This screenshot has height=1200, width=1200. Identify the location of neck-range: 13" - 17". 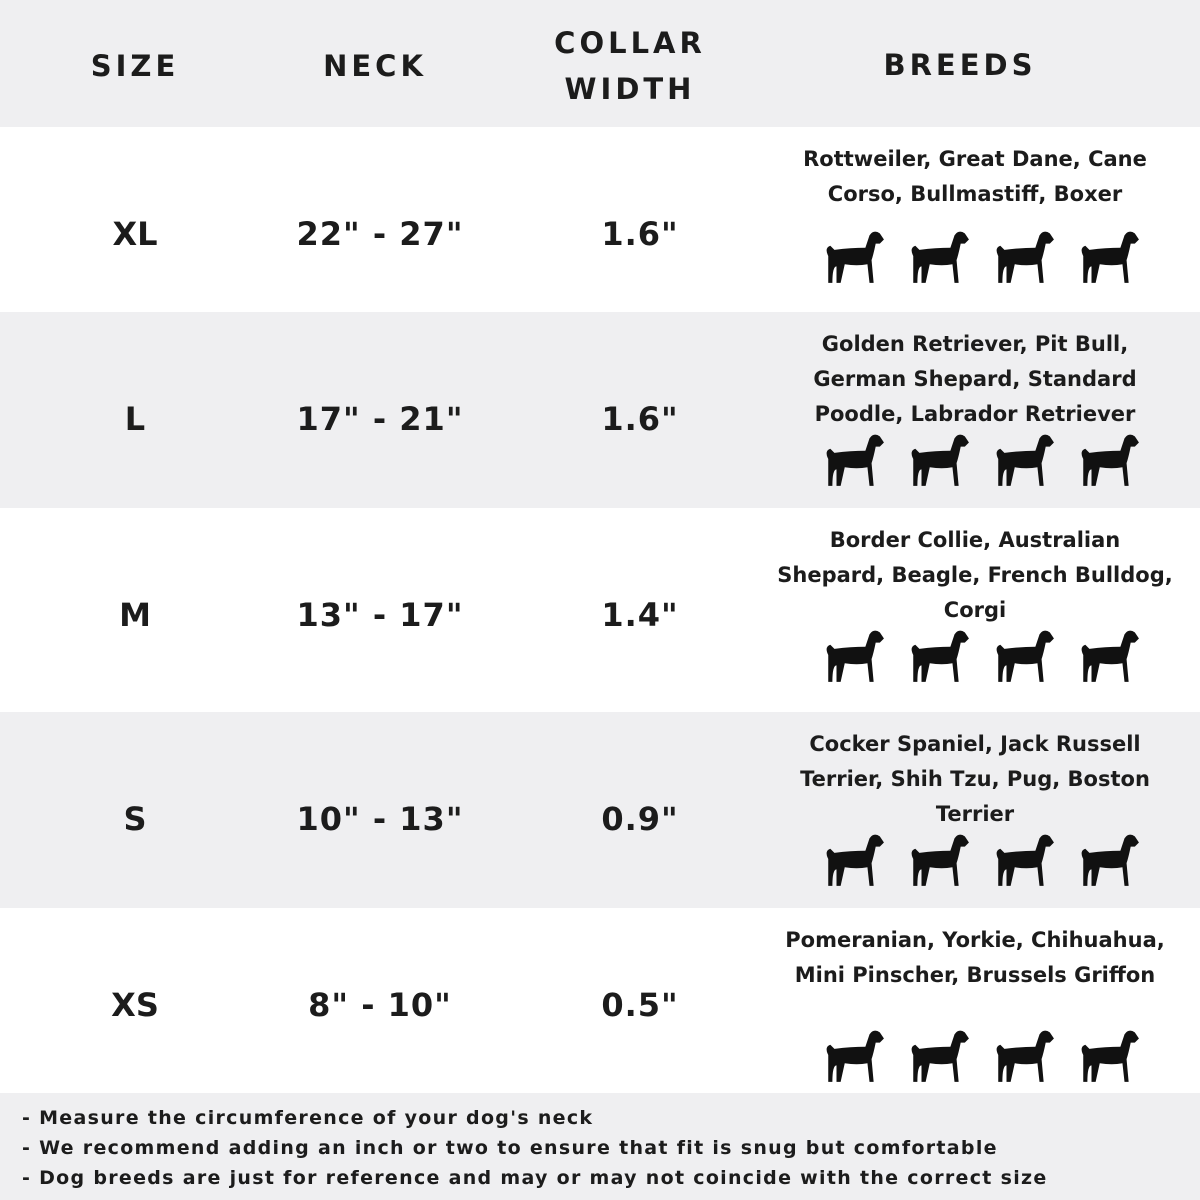
(380, 615).